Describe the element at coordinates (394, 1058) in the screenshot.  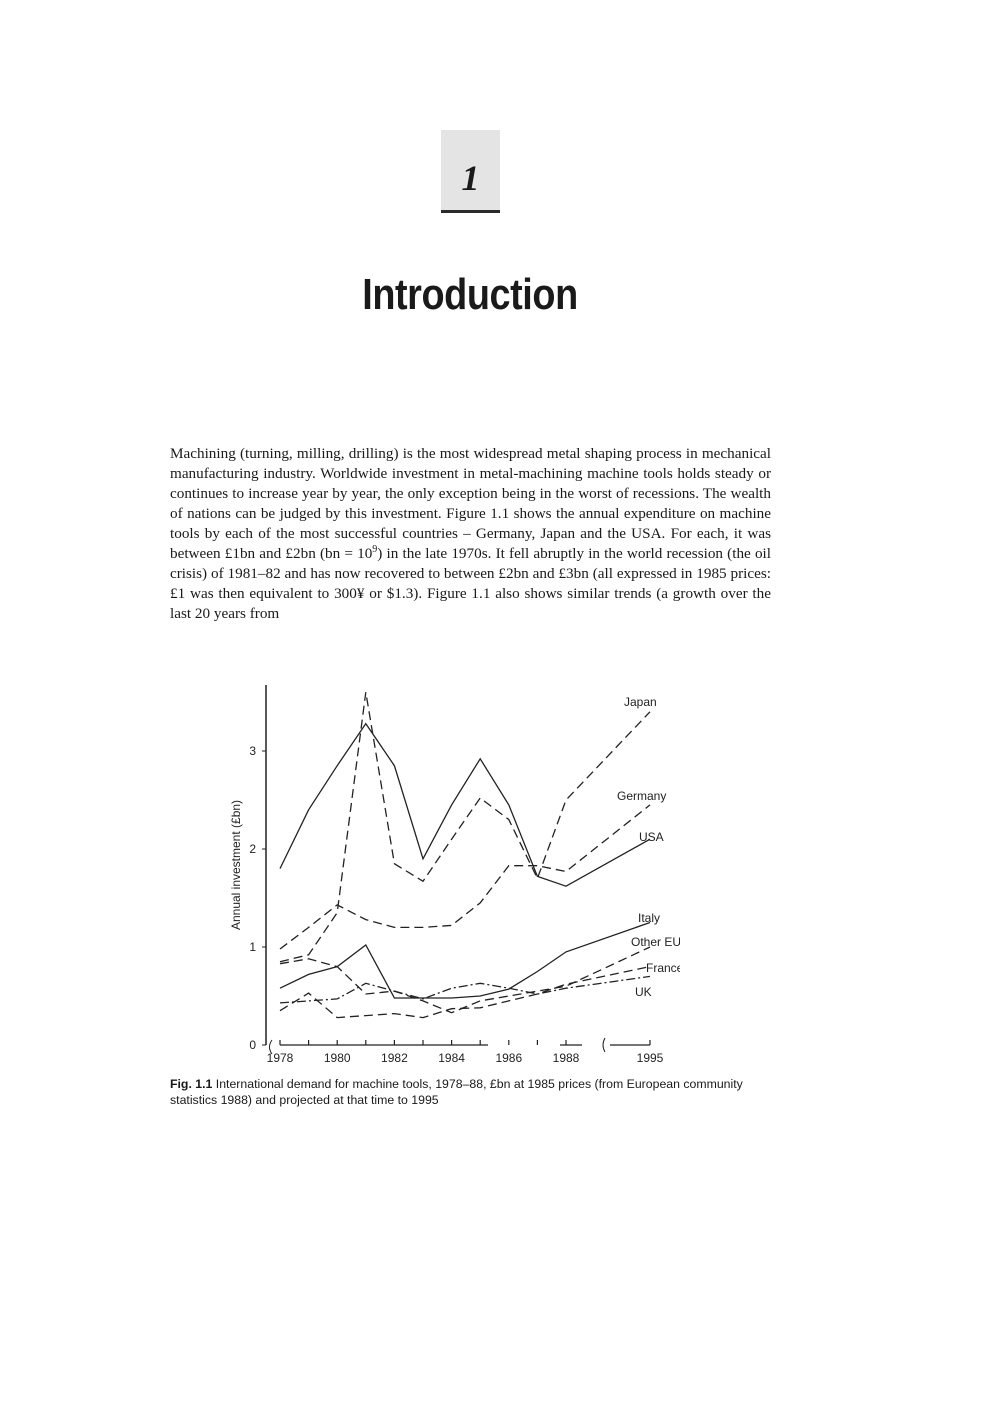
I see `x-tick-label: 1982` at that location.